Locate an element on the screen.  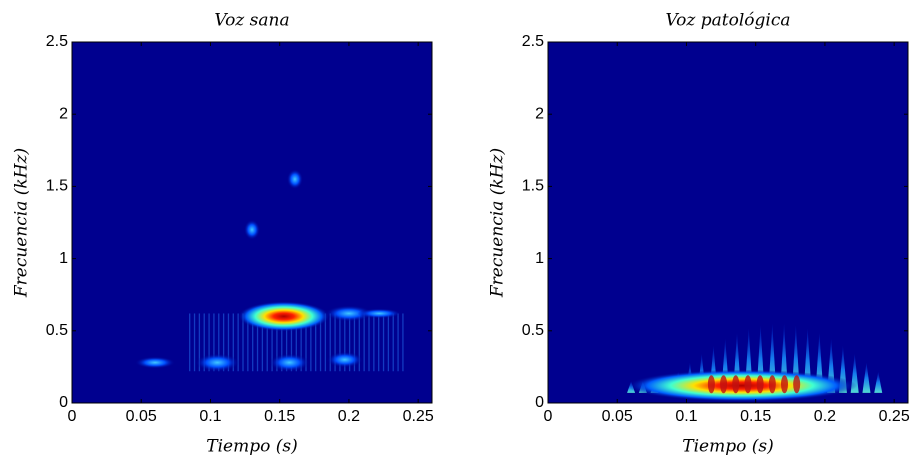
chart-title: Voz patológica is located at coordinates (727, 21).